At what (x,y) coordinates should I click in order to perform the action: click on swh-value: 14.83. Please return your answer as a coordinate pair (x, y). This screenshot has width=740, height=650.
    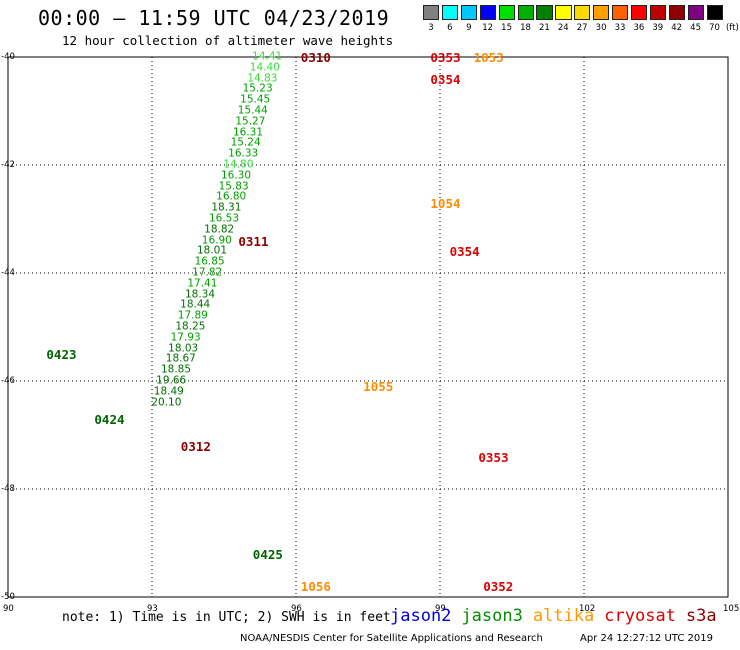
    Looking at the image, I should click on (262, 78).